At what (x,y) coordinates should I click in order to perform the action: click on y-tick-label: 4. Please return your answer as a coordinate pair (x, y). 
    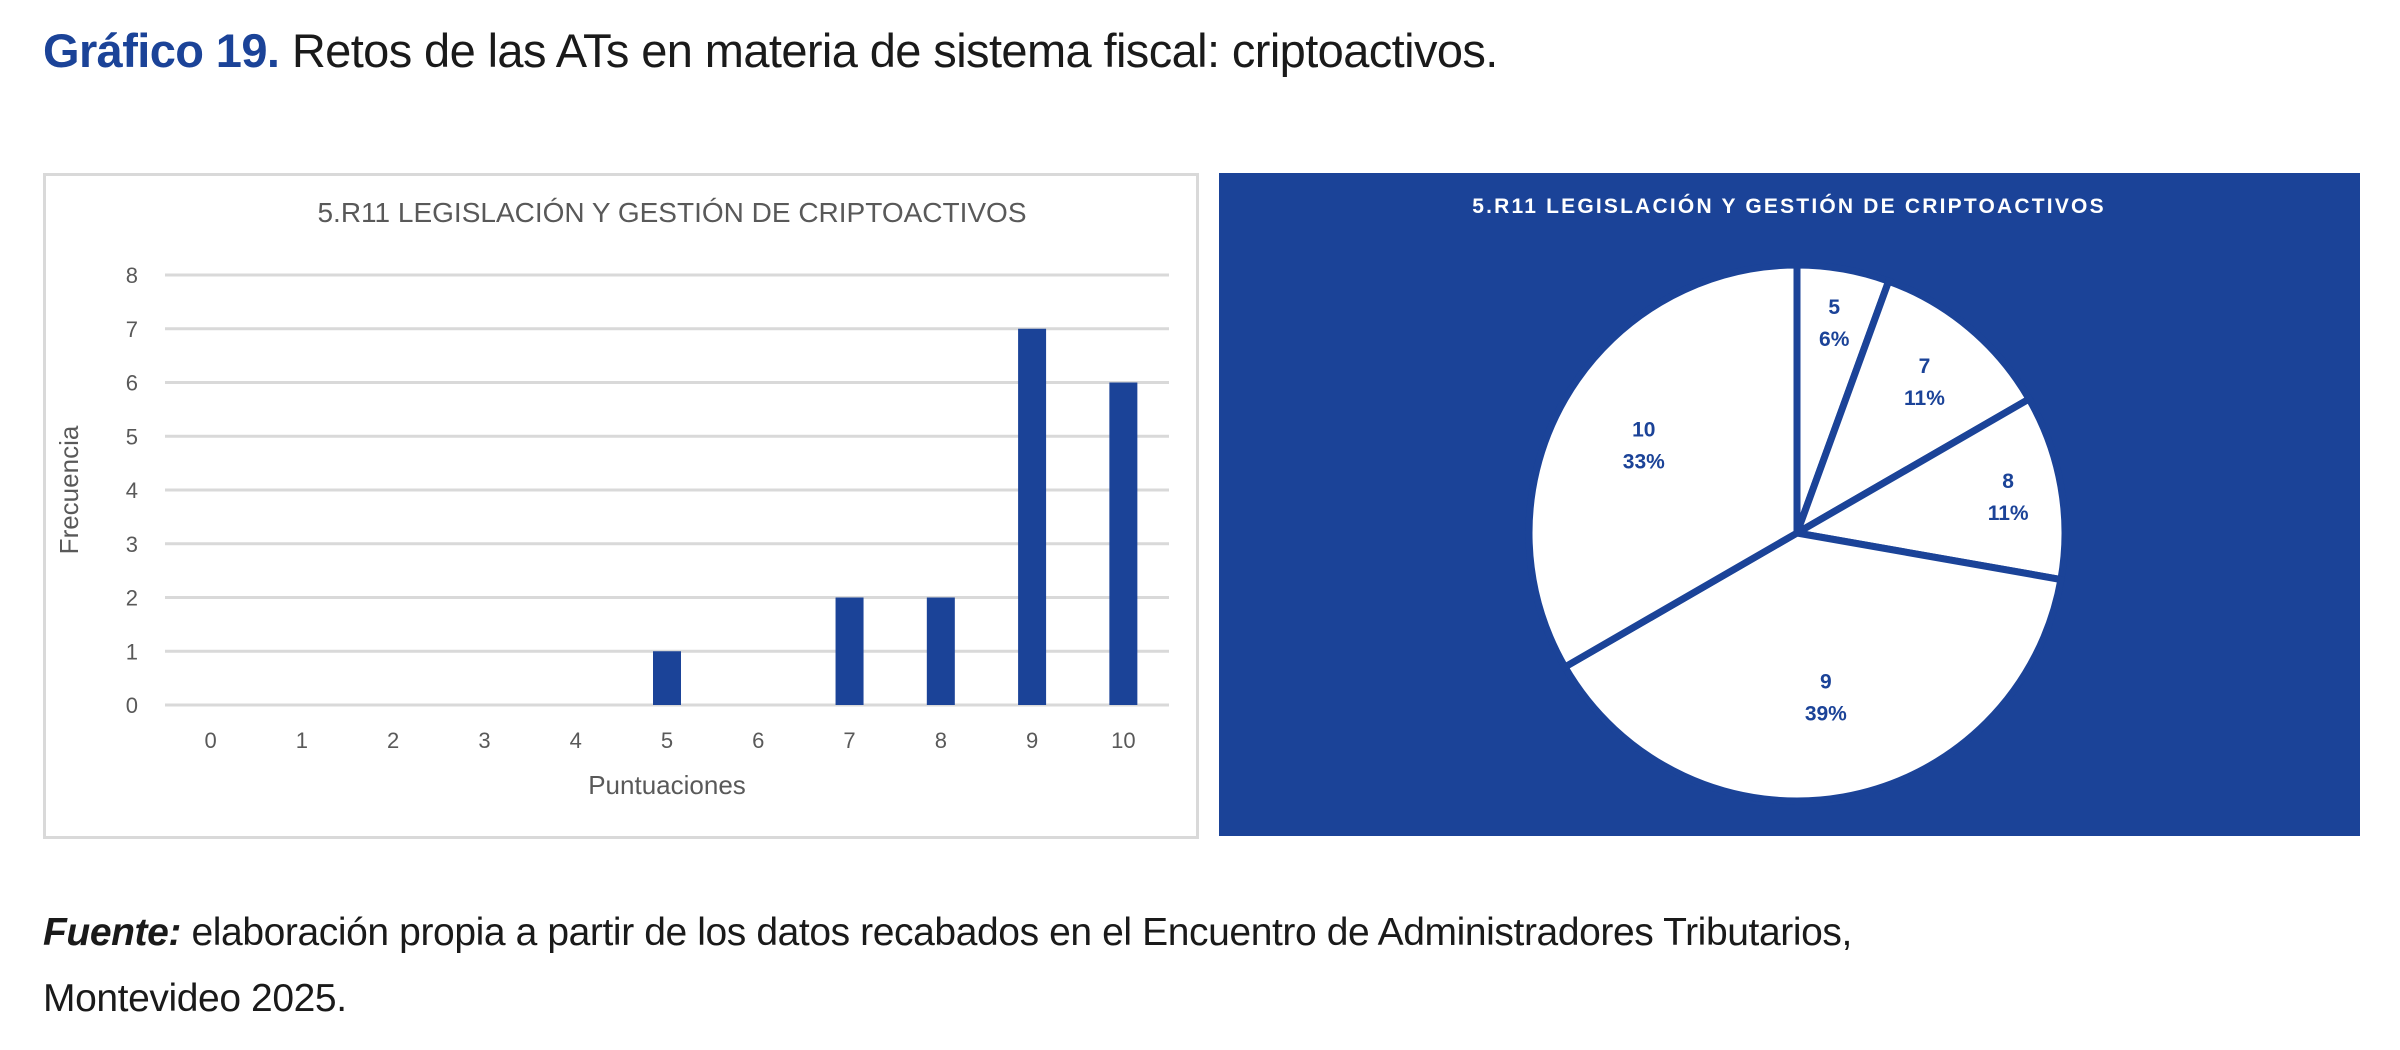
    Looking at the image, I should click on (132, 490).